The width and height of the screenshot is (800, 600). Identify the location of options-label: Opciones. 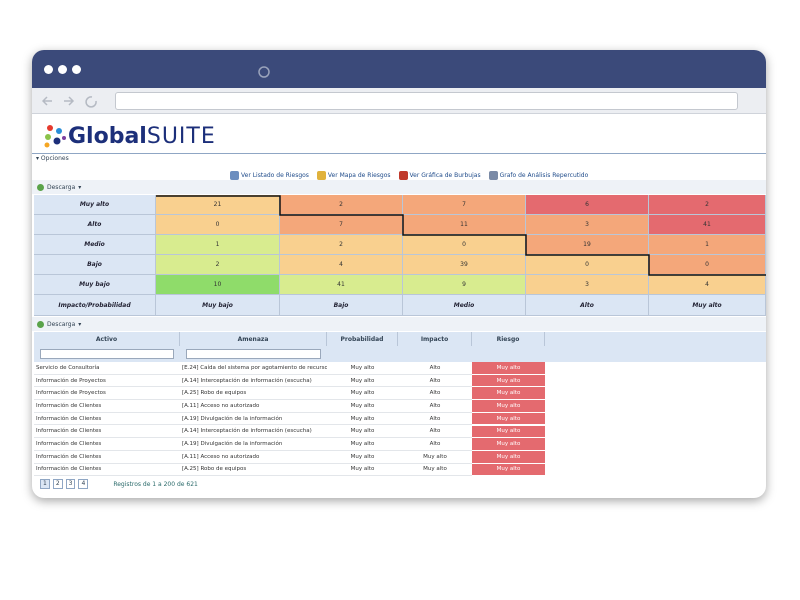
(54, 158).